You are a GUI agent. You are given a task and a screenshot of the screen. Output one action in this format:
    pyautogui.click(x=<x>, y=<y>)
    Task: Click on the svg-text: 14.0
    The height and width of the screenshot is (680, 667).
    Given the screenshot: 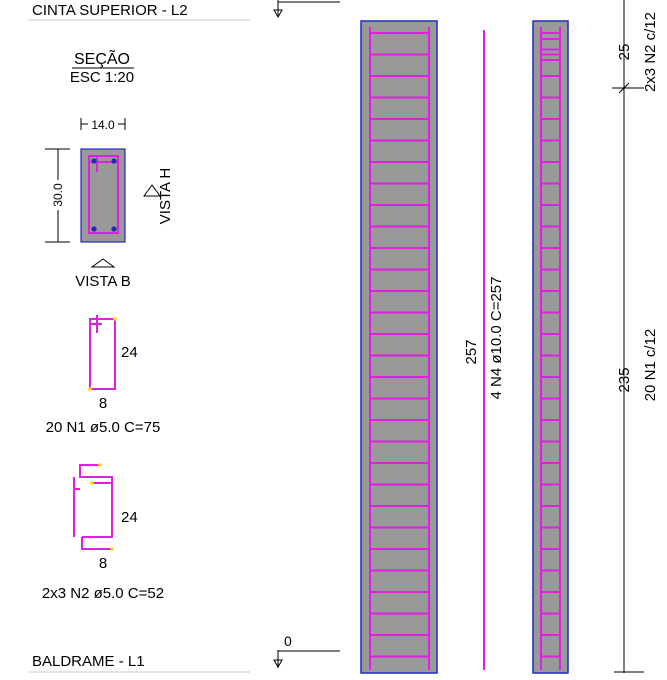 What is the action you would take?
    pyautogui.click(x=103, y=125)
    